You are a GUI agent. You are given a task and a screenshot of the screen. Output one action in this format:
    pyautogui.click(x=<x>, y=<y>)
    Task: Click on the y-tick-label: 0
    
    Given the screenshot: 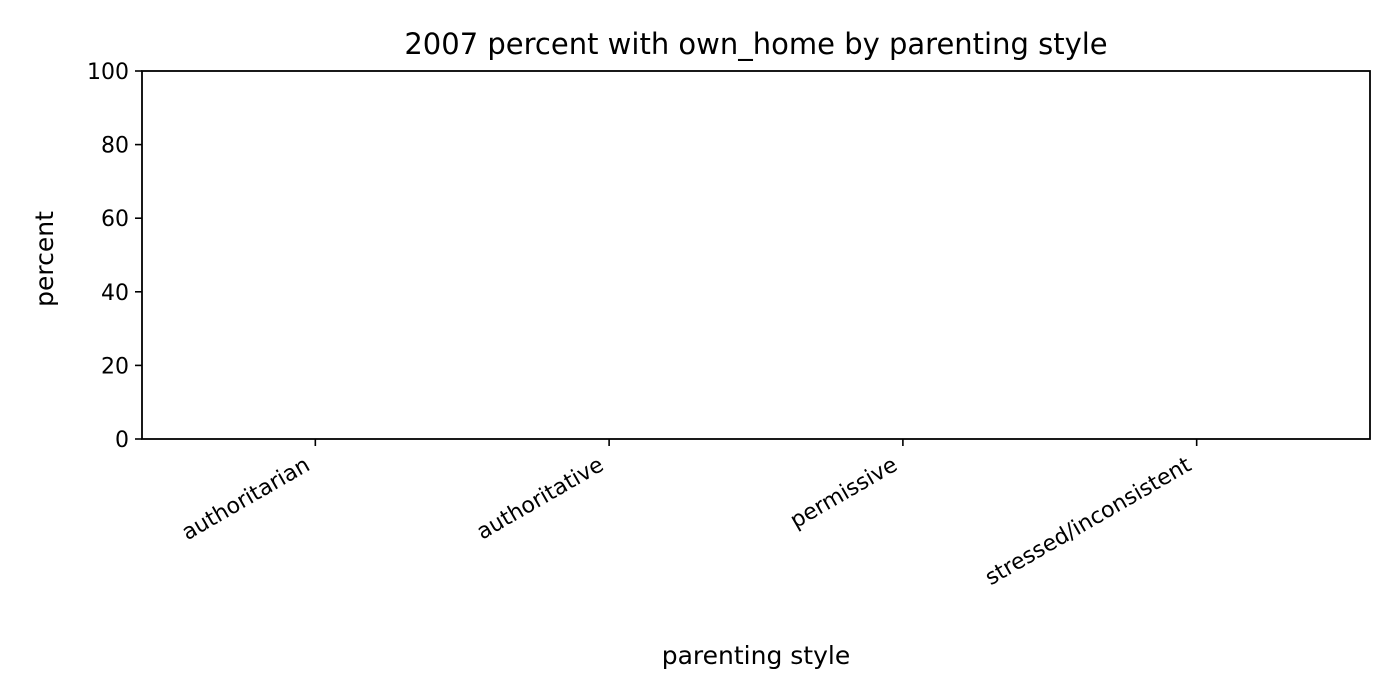 What is the action you would take?
    pyautogui.click(x=122, y=440)
    